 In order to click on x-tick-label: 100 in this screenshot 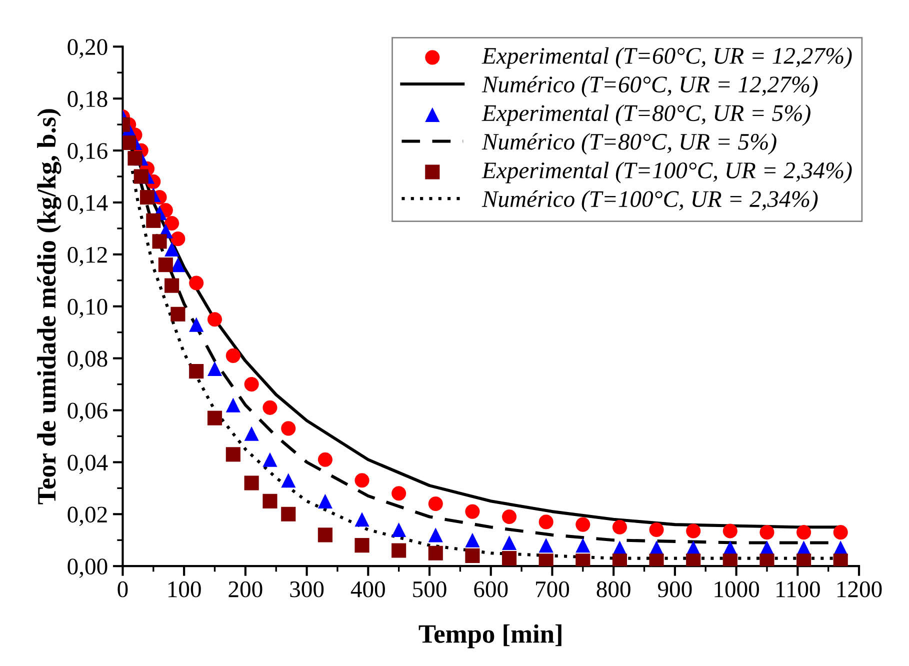, I will do `click(184, 589)`.